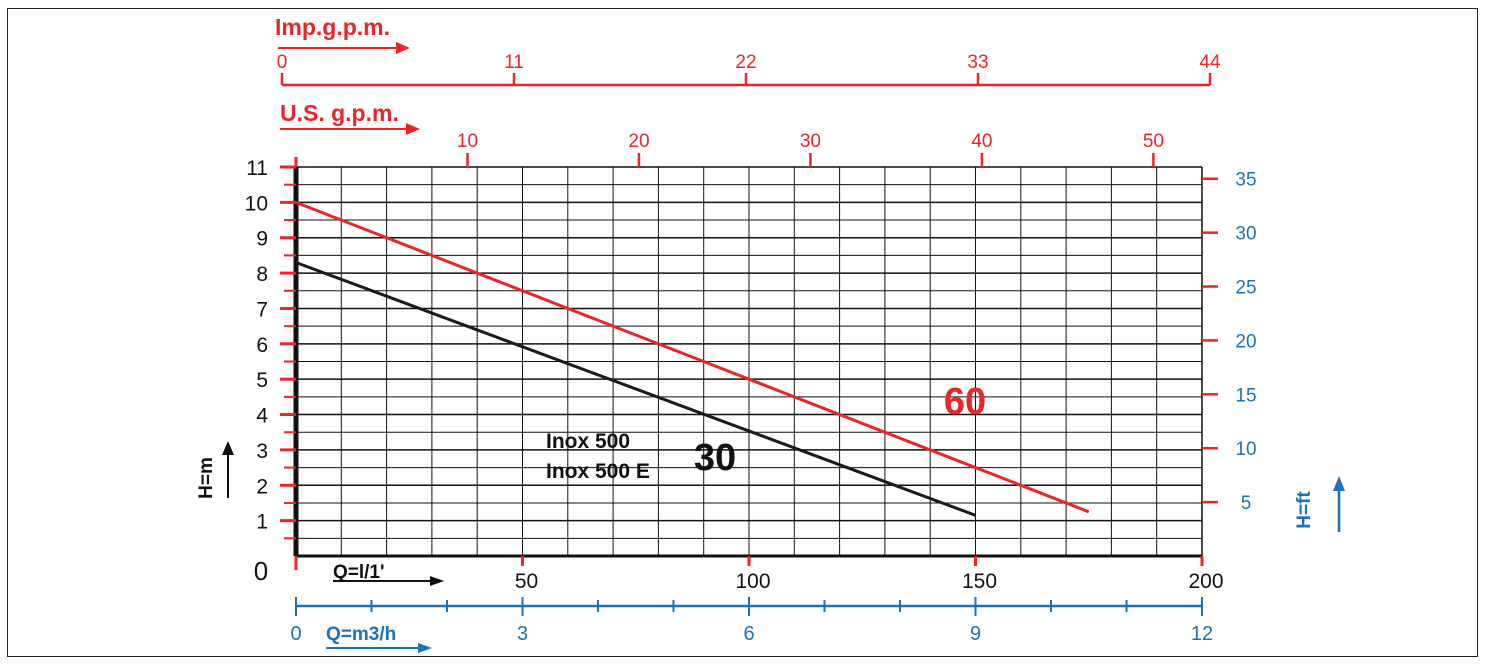 The width and height of the screenshot is (1489, 669). What do you see at coordinates (1153, 141) in the screenshot?
I see `us-tick-label: 50` at bounding box center [1153, 141].